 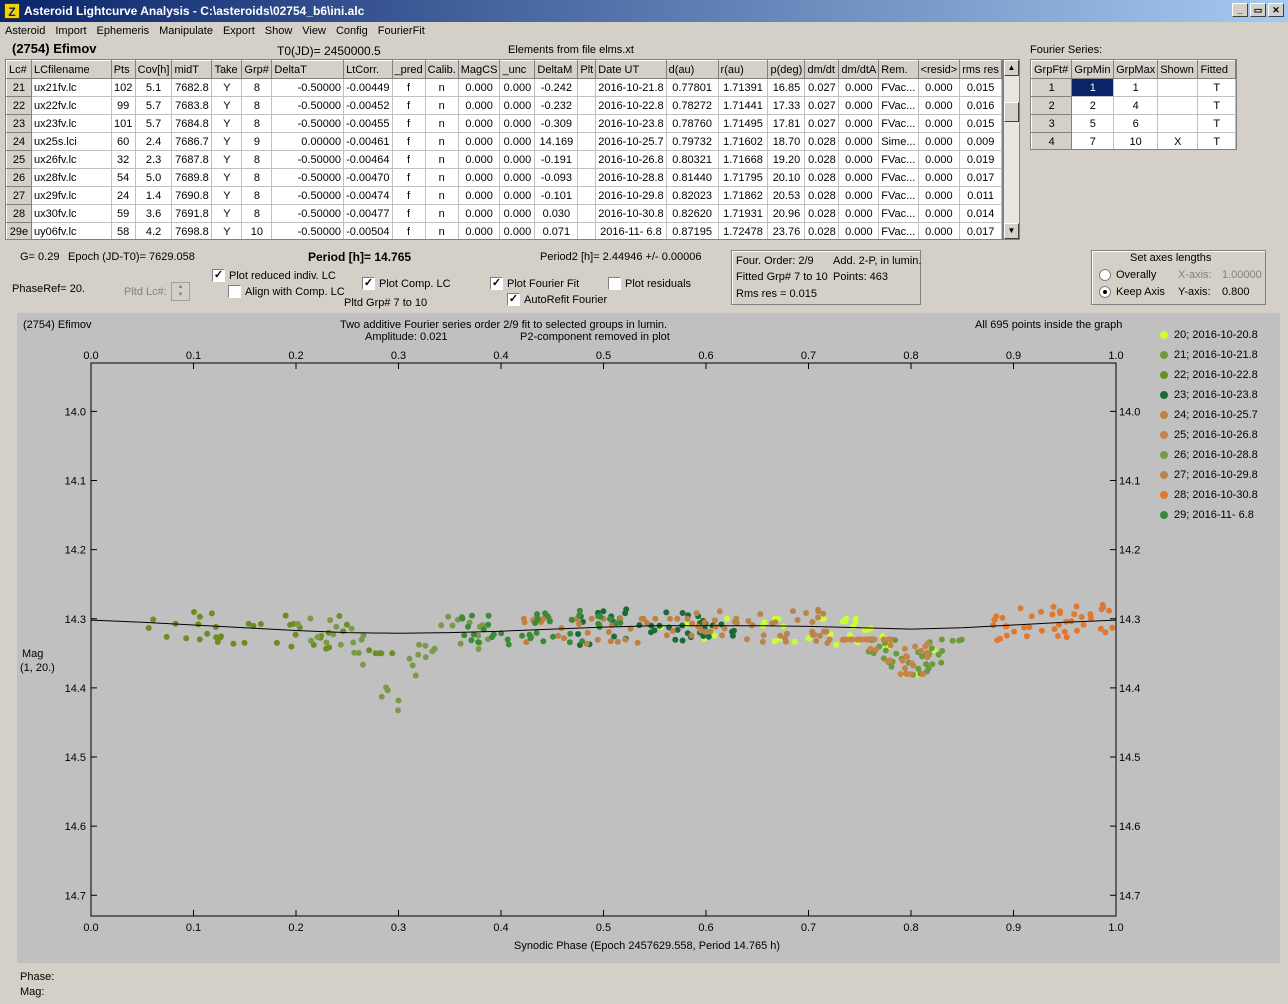 I want to click on column-header: dm/dtA, so click(x=859, y=69).